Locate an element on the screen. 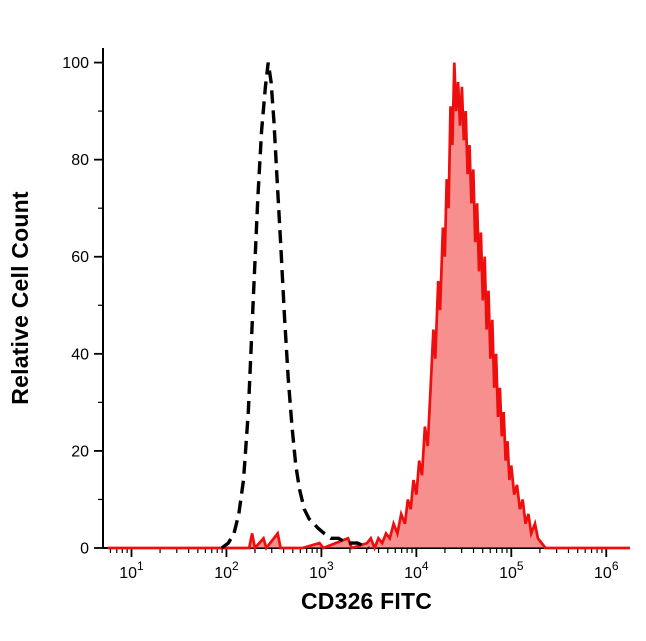 The image size is (646, 641). x-tick-label: 10⁴ is located at coordinates (416, 570).